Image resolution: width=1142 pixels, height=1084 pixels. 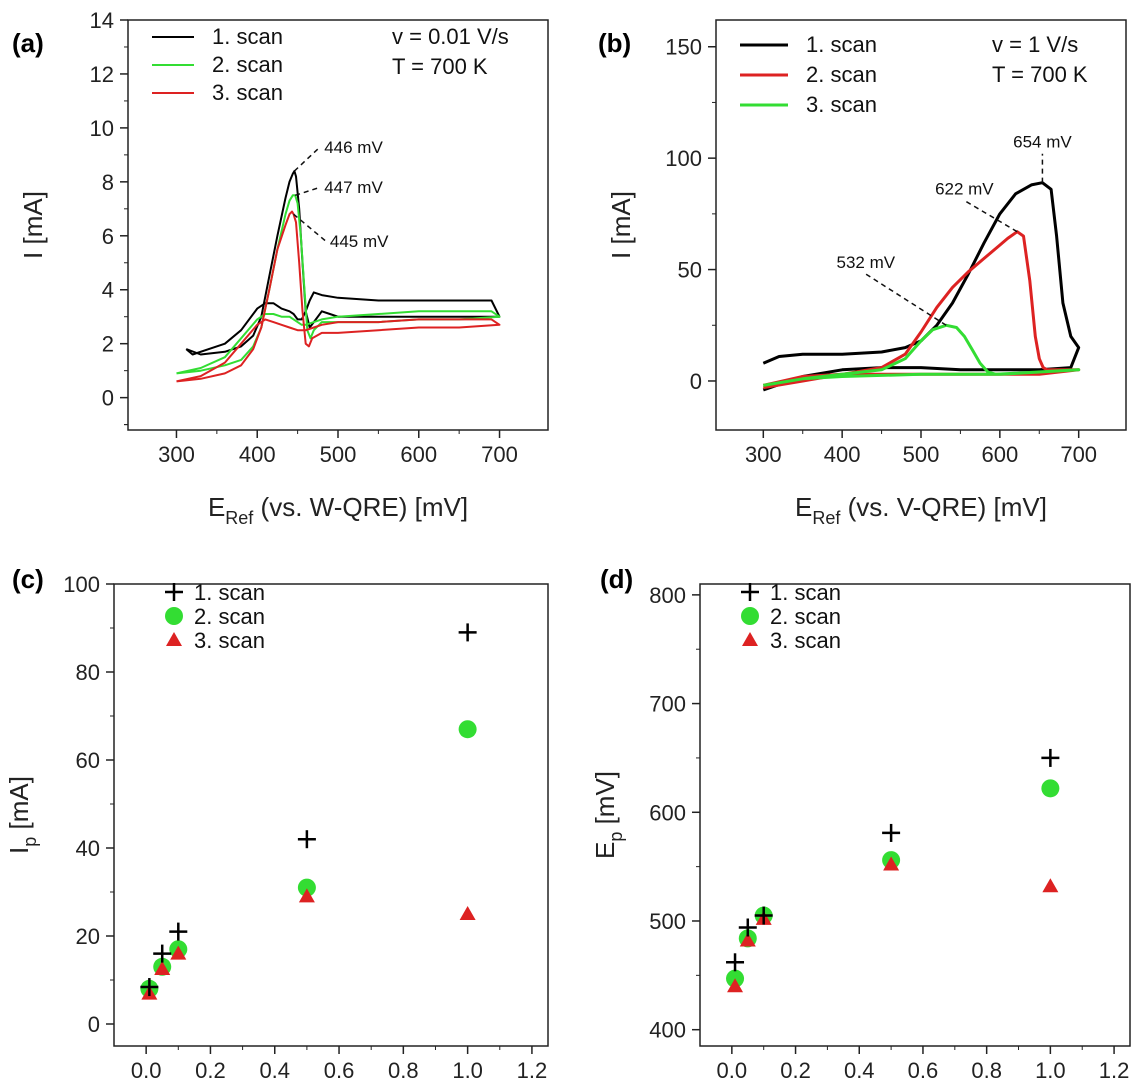 I want to click on panel-label: (d), so click(x=616, y=579).